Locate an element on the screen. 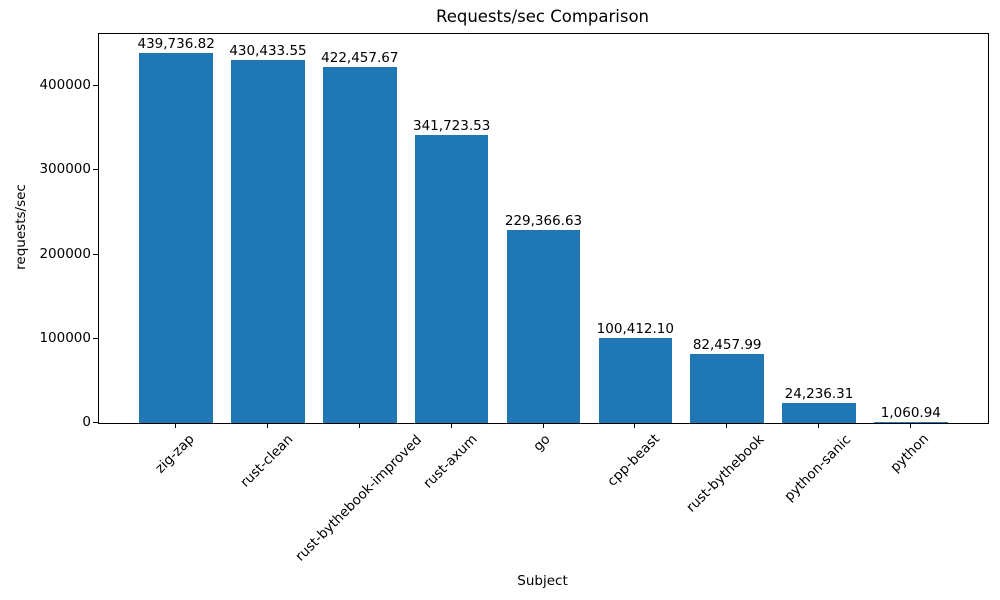  bar-python is located at coordinates (911, 422).